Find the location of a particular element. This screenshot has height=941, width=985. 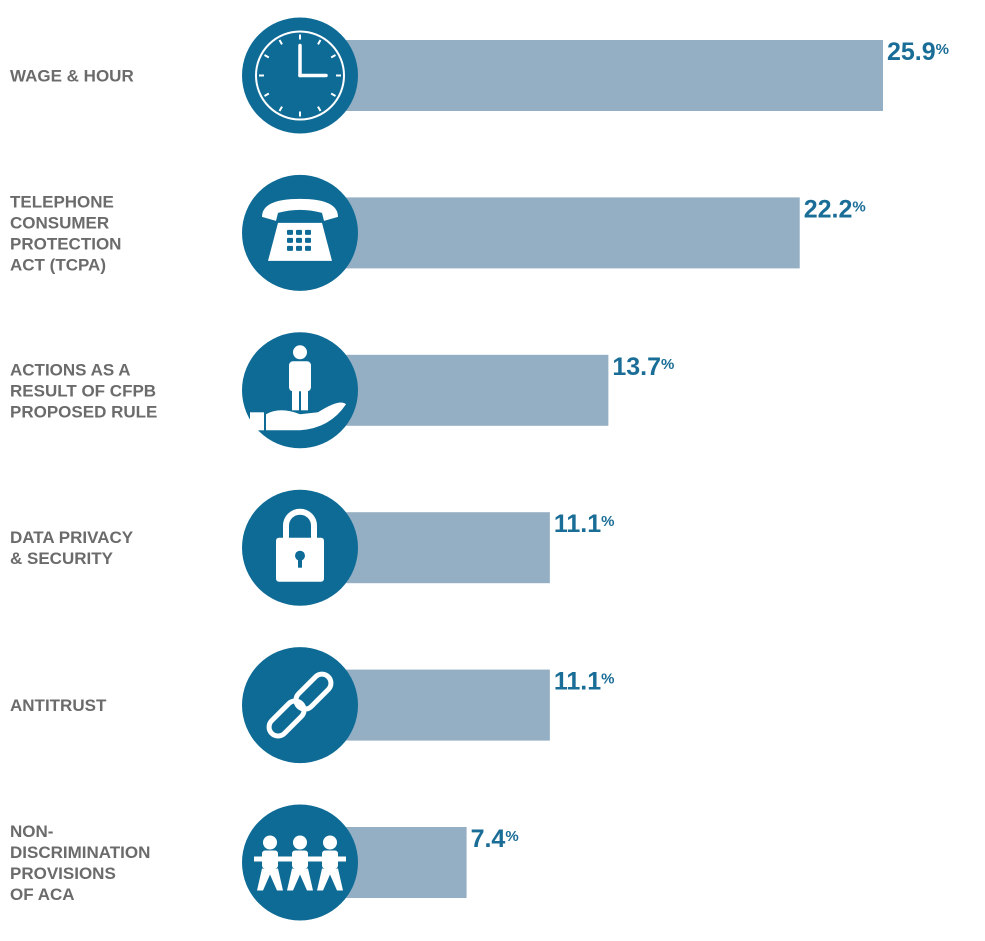

category-label: ANTITRUST is located at coordinates (58, 705).